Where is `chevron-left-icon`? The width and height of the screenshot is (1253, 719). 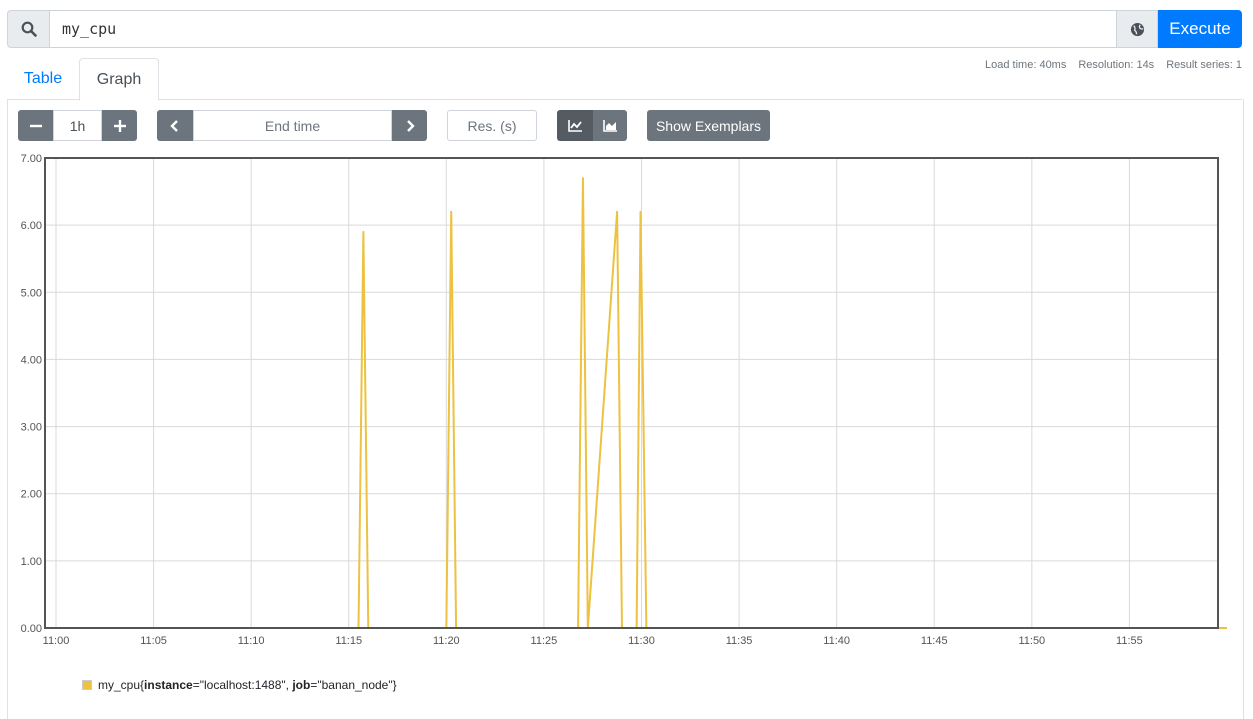
chevron-left-icon is located at coordinates (174, 125).